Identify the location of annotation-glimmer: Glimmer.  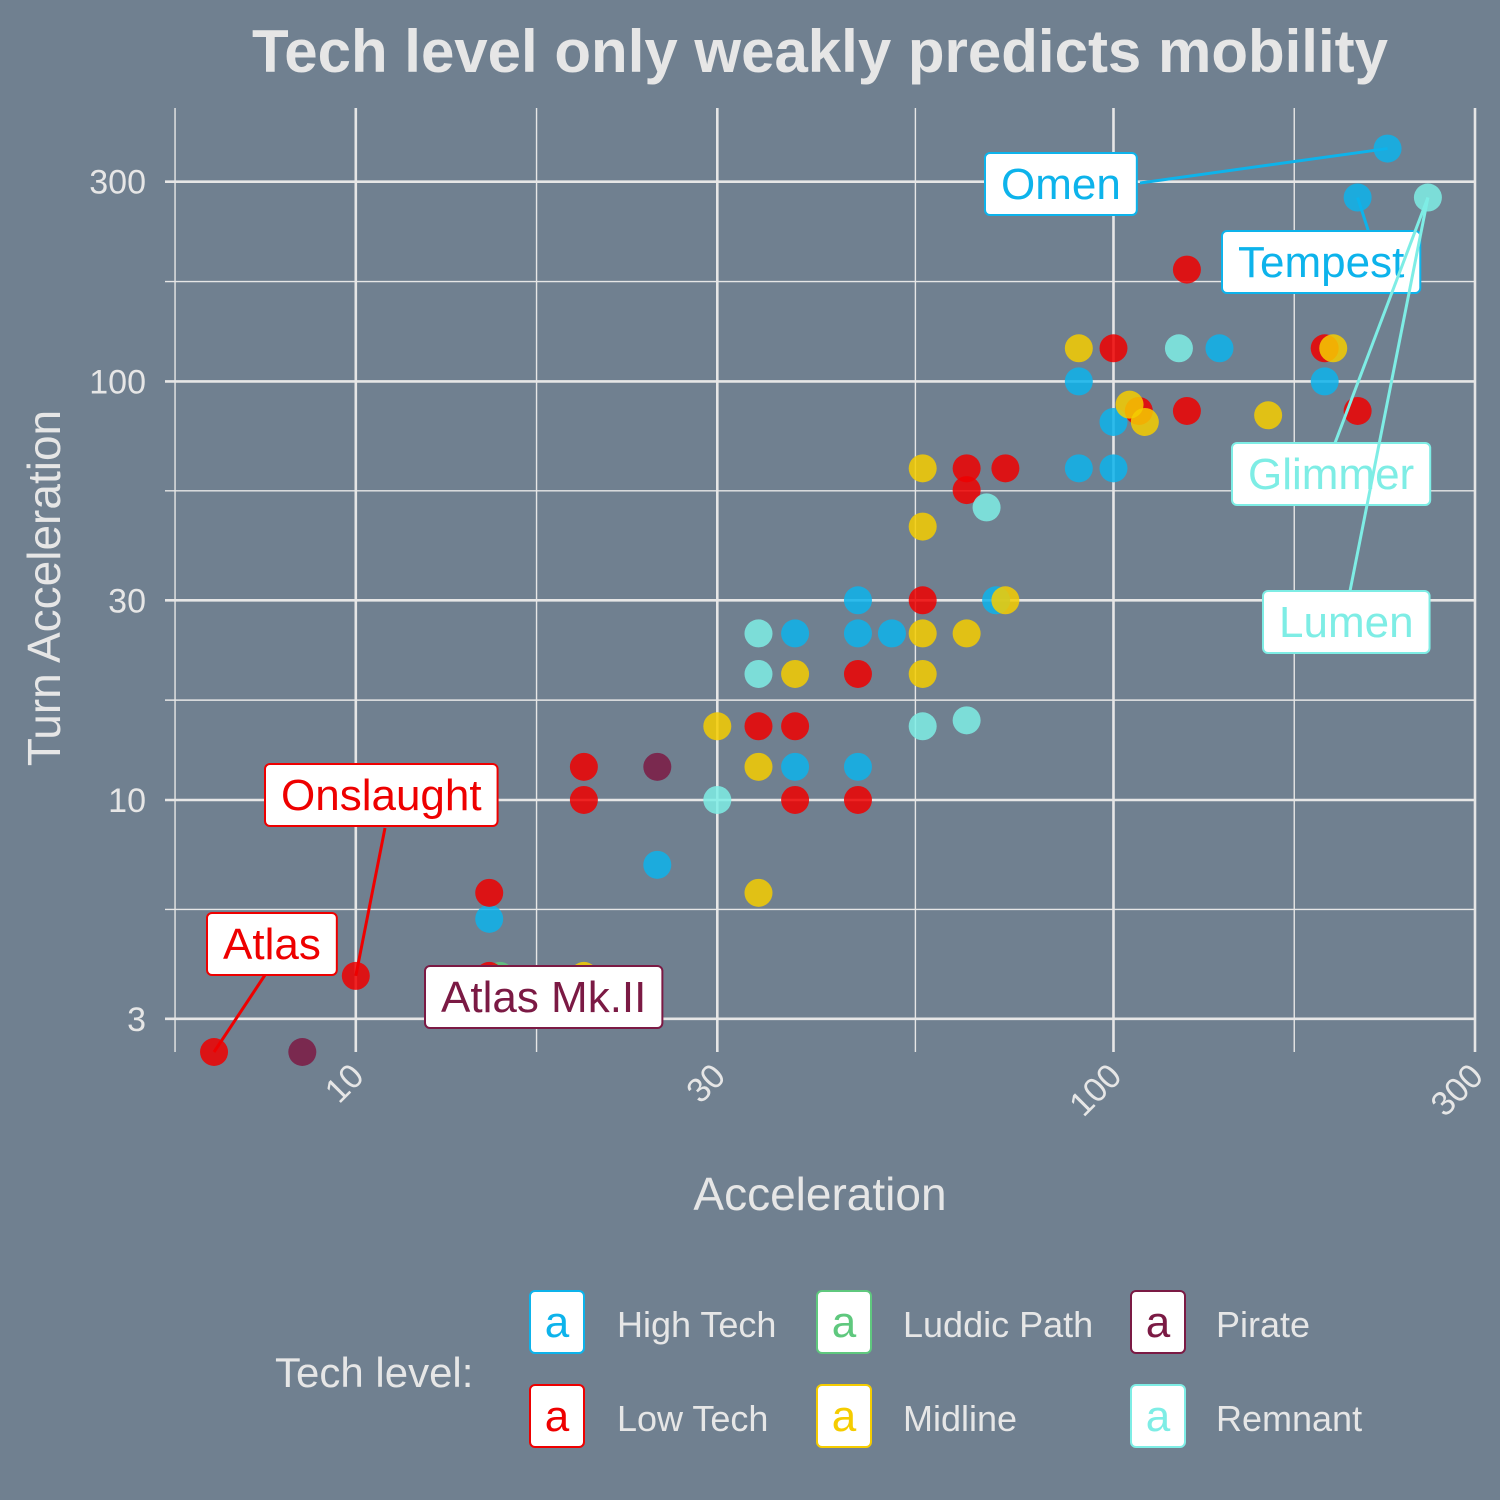
(1331, 474).